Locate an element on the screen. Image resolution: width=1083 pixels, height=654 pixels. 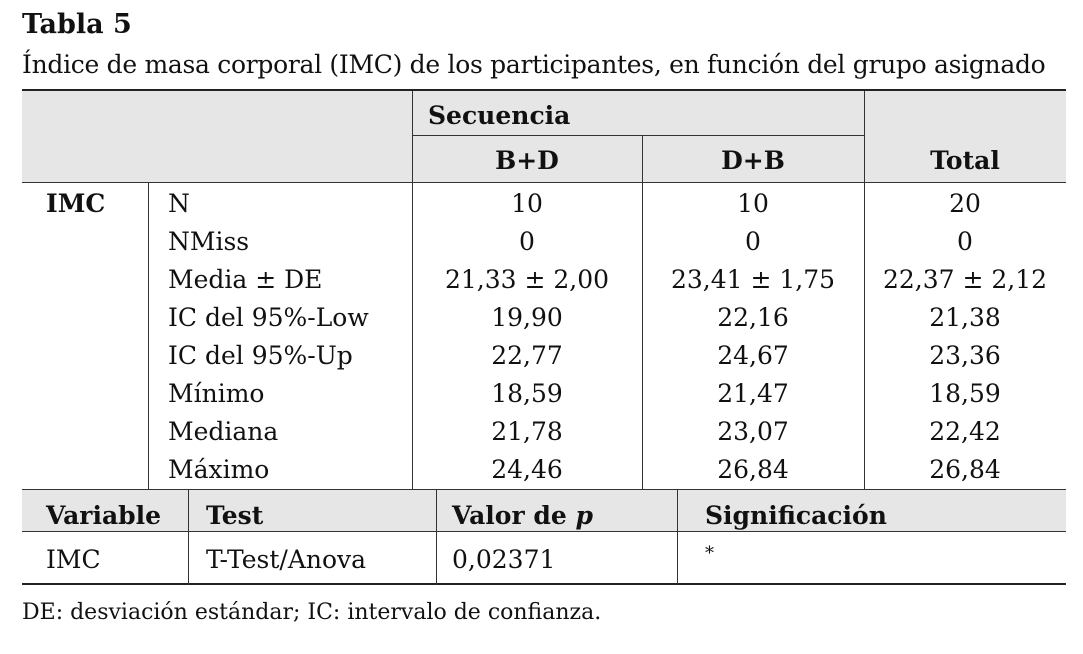
stats-row-label: IC del 95%-Up is located at coordinates (260, 355).